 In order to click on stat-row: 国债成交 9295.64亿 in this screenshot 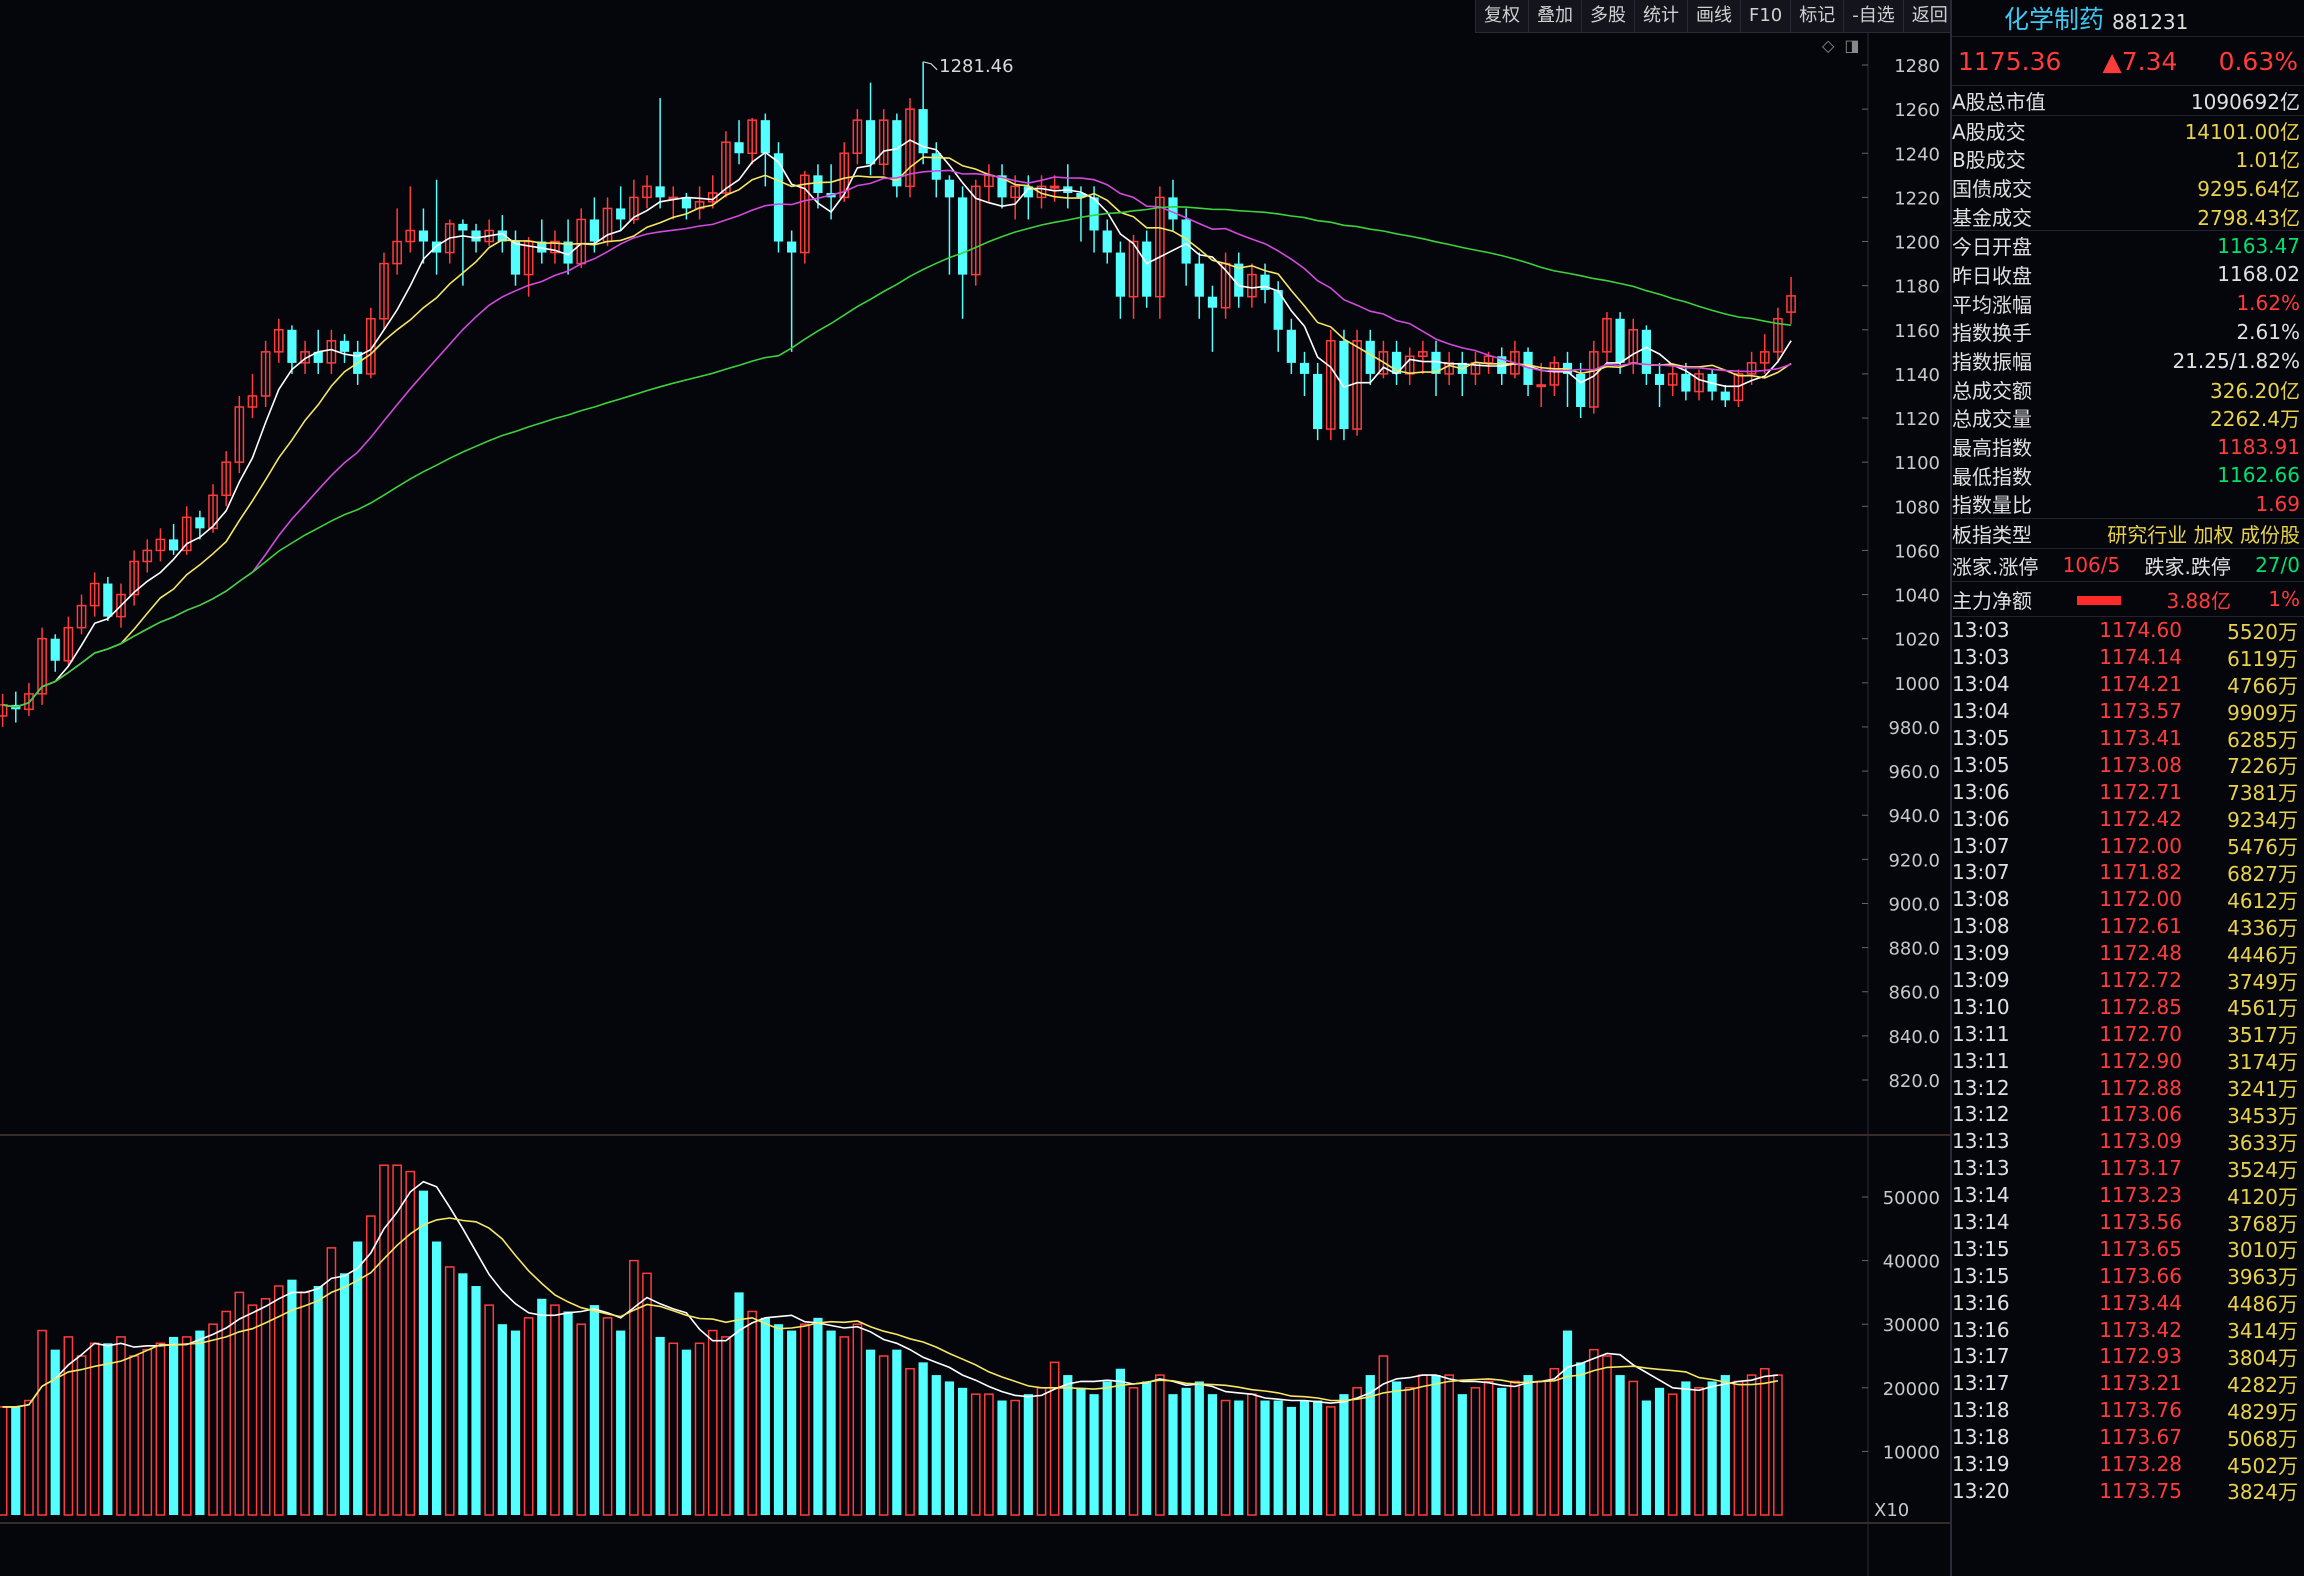, I will do `click(2128, 187)`.